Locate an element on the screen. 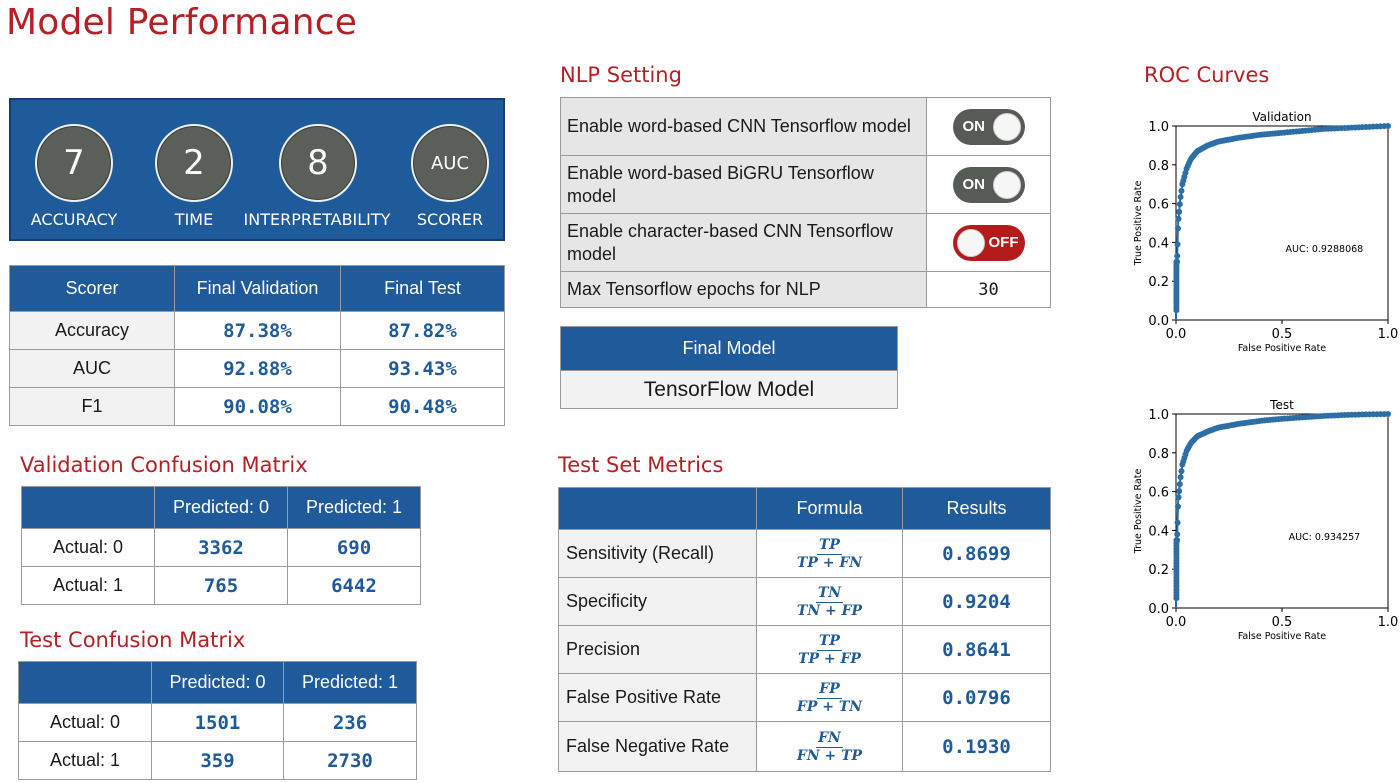 The height and width of the screenshot is (783, 1400). metric-name: Precision is located at coordinates (657, 649).